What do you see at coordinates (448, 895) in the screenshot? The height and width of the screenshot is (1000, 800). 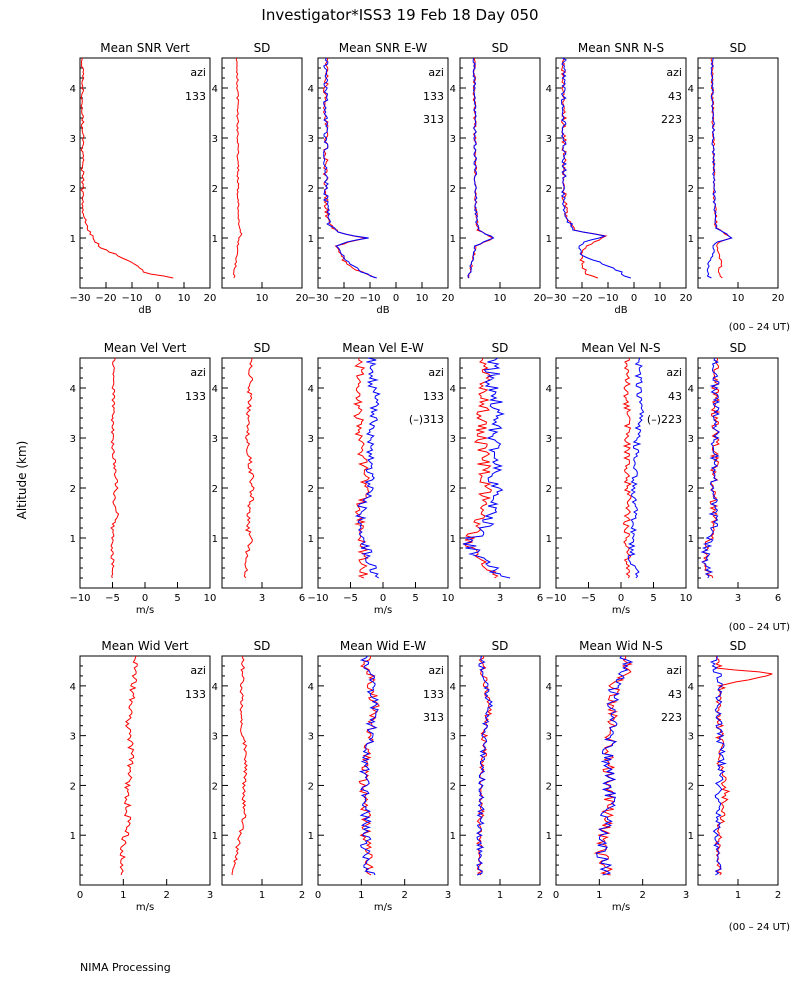 I see `x-tick-label: 3` at bounding box center [448, 895].